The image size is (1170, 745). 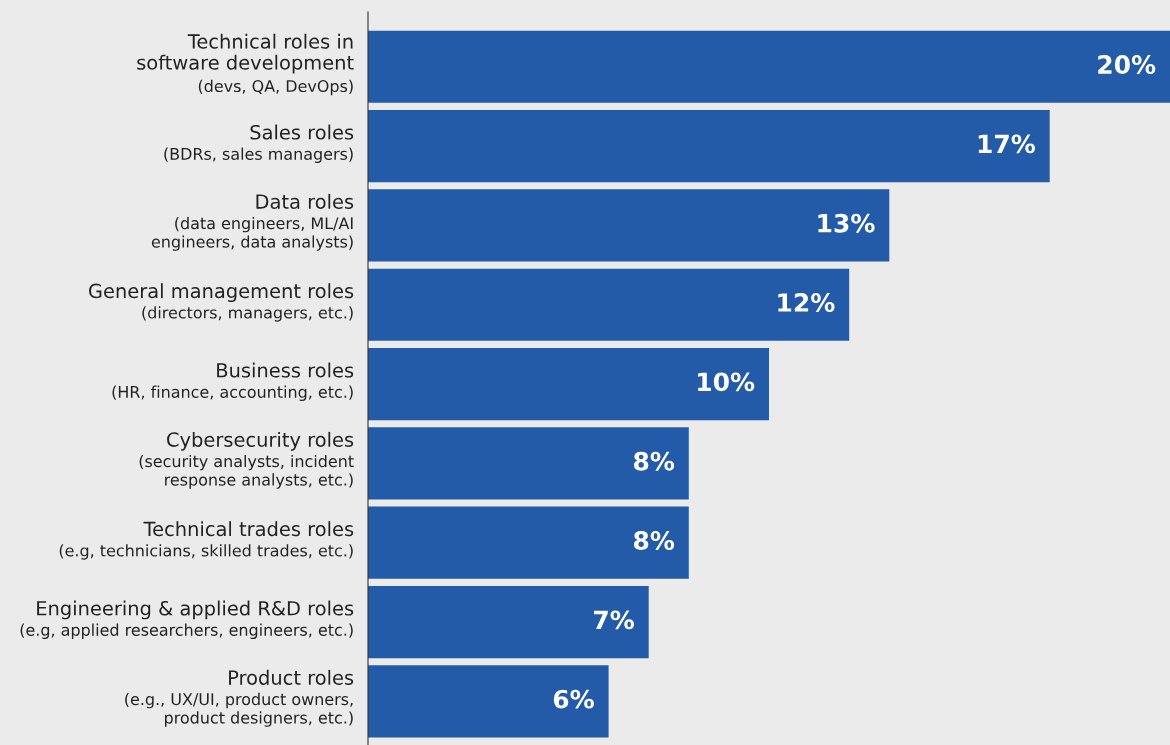 I want to click on y-tick-label: Technical trades roles (e.g, technicians, skilled trades, etc.), so click(x=206, y=540).